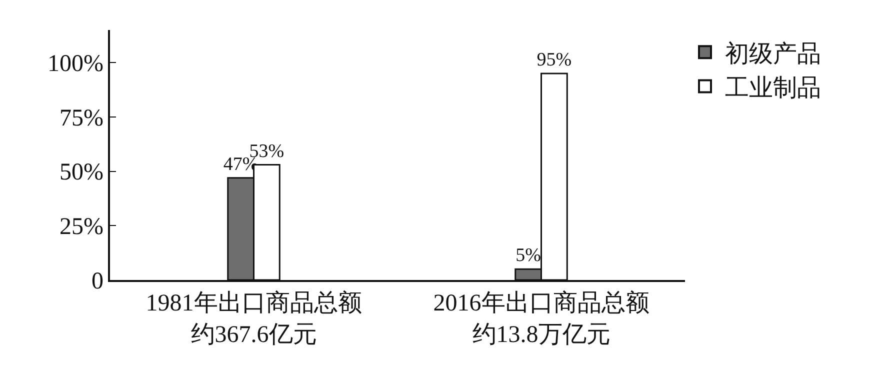 The image size is (875, 390). What do you see at coordinates (81, 227) in the screenshot?
I see `y-tick-label: 25%` at bounding box center [81, 227].